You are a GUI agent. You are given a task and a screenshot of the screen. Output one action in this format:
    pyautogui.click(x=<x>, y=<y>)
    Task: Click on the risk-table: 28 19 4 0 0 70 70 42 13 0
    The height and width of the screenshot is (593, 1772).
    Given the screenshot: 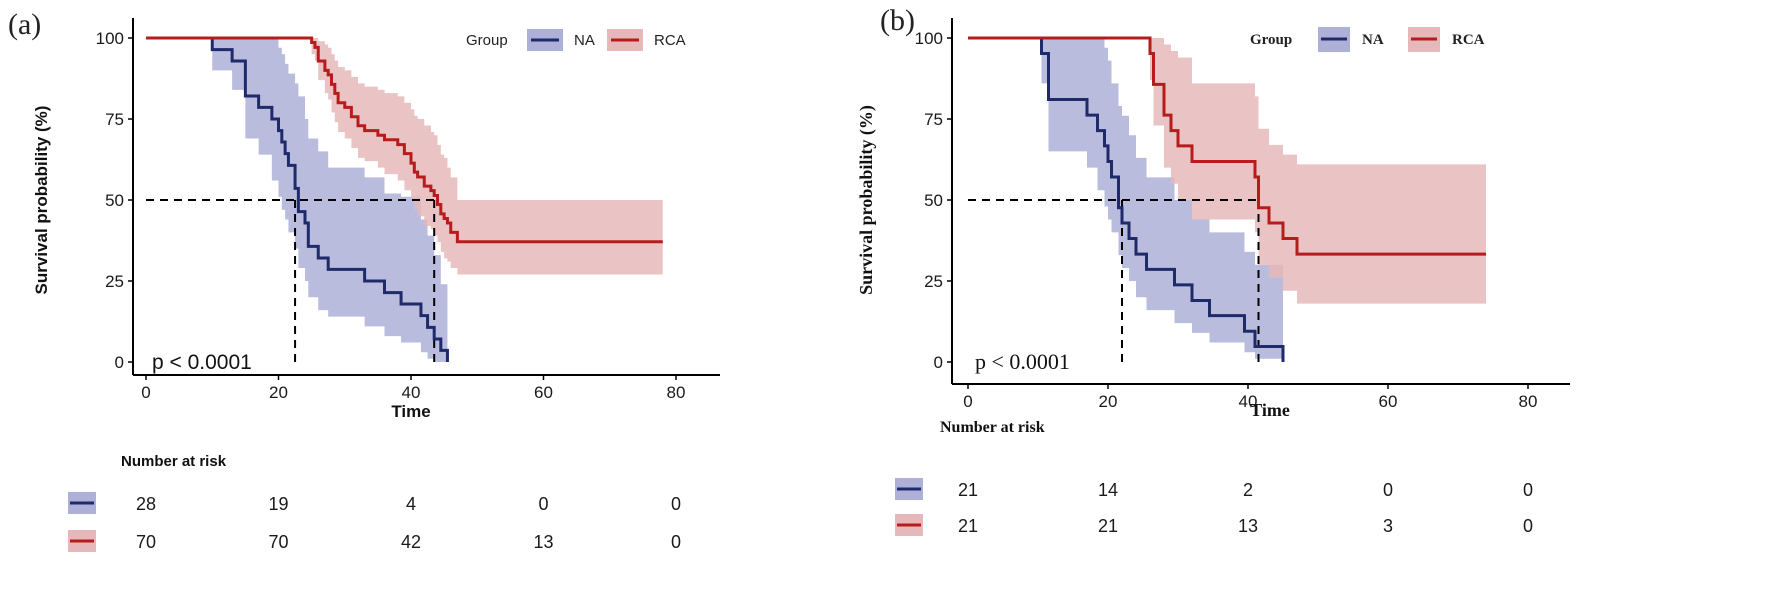 What is the action you would take?
    pyautogui.click(x=374, y=522)
    